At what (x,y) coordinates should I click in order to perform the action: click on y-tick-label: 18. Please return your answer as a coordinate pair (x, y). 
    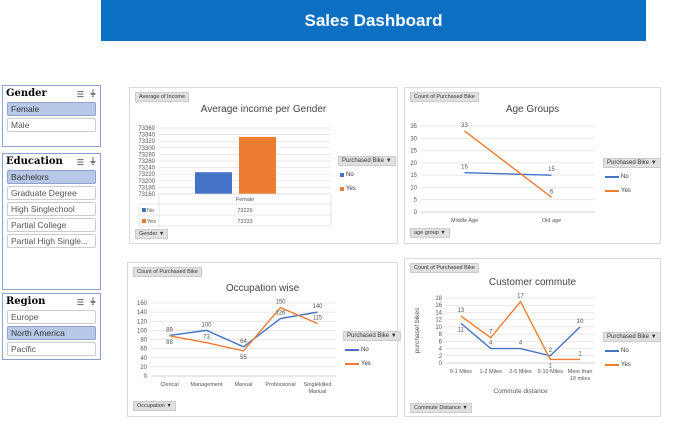
    Looking at the image, I should click on (438, 299).